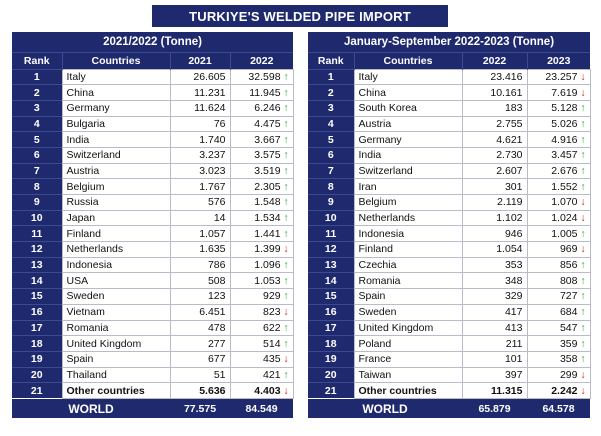 This screenshot has height=436, width=601. What do you see at coordinates (267, 233) in the screenshot?
I see `value2-text: 1.441` at bounding box center [267, 233].